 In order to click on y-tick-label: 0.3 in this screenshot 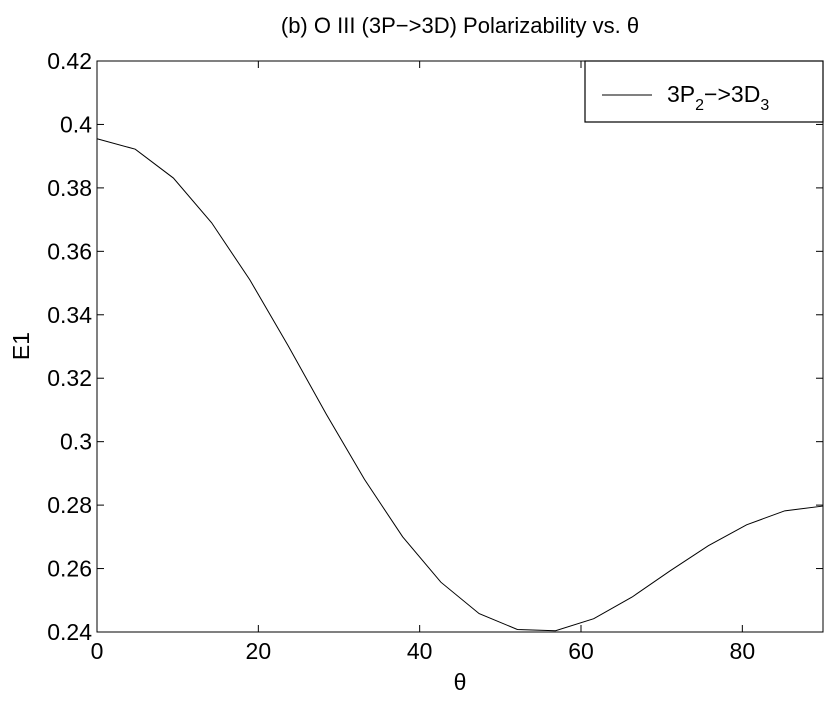, I will do `click(76, 442)`.